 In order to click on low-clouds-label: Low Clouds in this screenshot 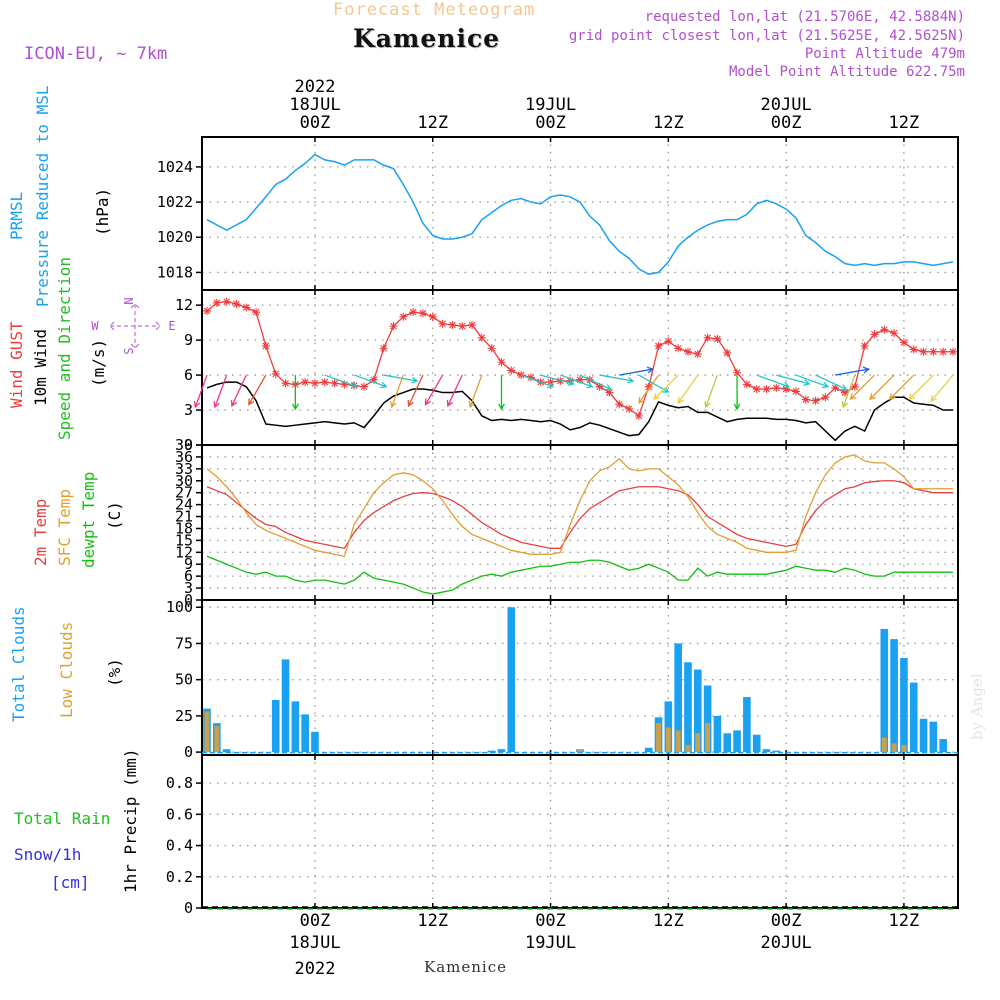, I will do `click(66, 670)`.